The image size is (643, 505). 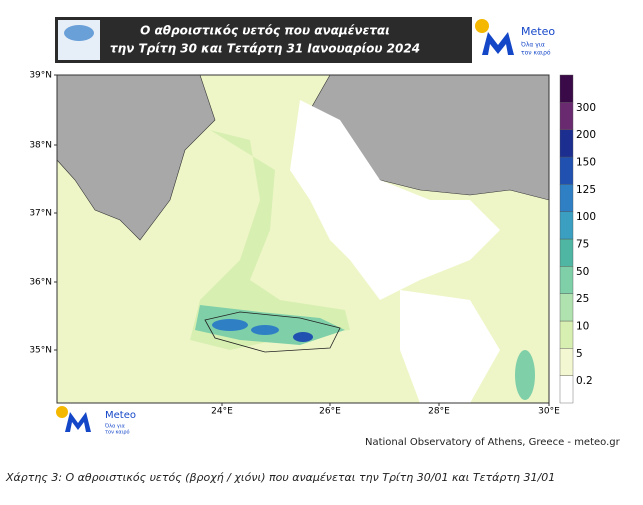 What do you see at coordinates (40, 76) in the screenshot?
I see `lat-label: 39°N` at bounding box center [40, 76].